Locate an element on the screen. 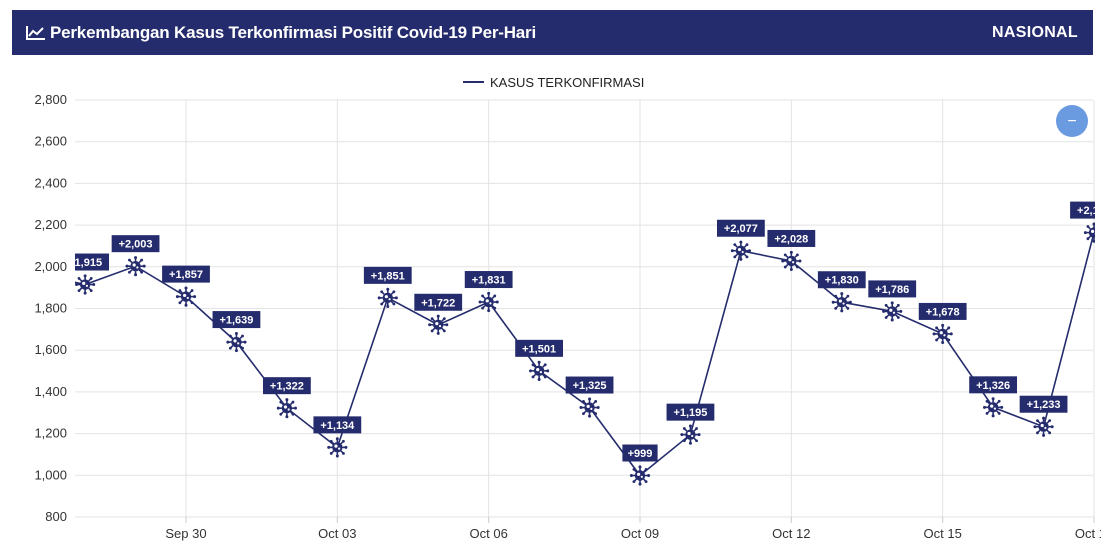  x-tick-label: Oct 09 is located at coordinates (640, 533).